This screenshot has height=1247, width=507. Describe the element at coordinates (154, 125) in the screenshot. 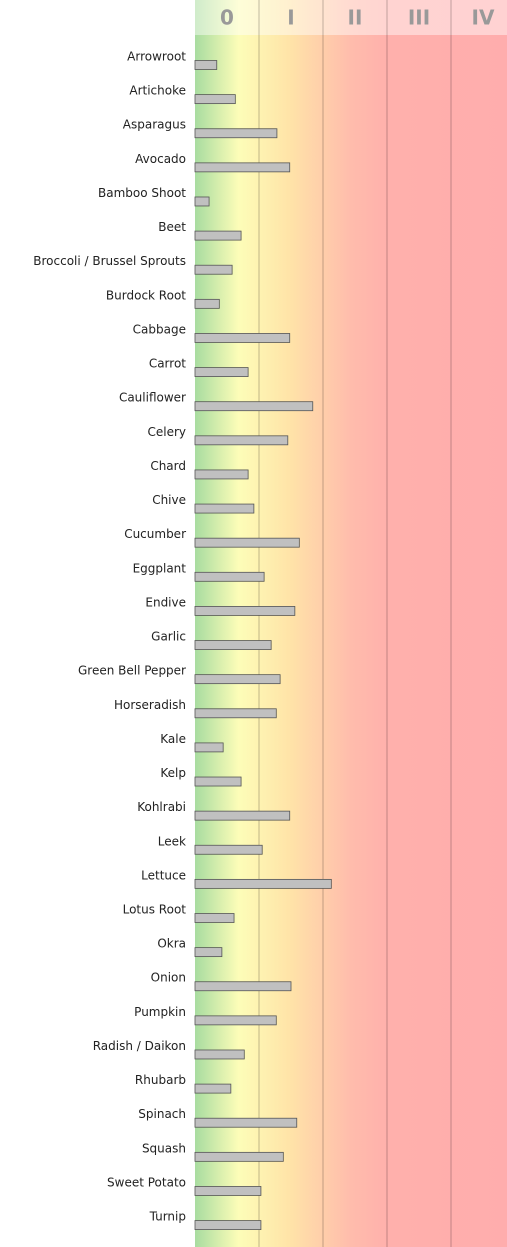

I see `y-tick-label: Asparagus` at that location.